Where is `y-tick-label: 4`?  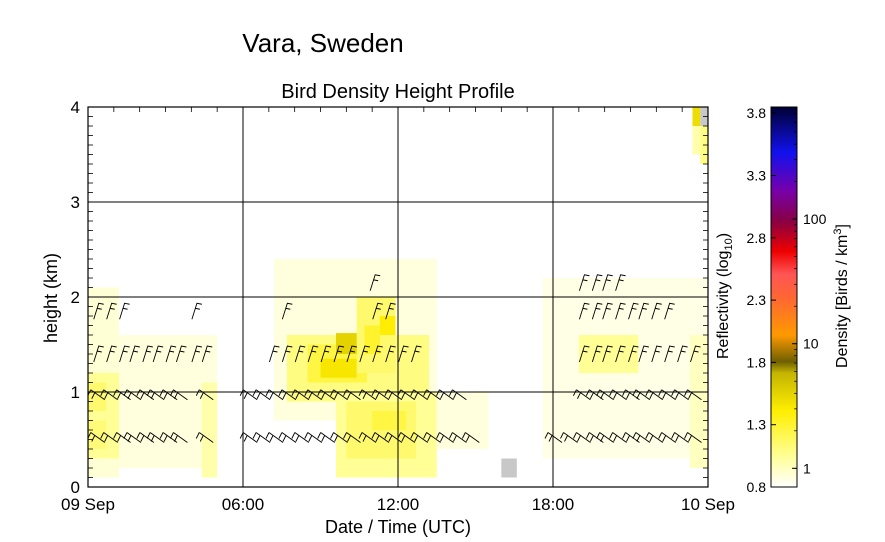
y-tick-label: 4 is located at coordinates (75, 107).